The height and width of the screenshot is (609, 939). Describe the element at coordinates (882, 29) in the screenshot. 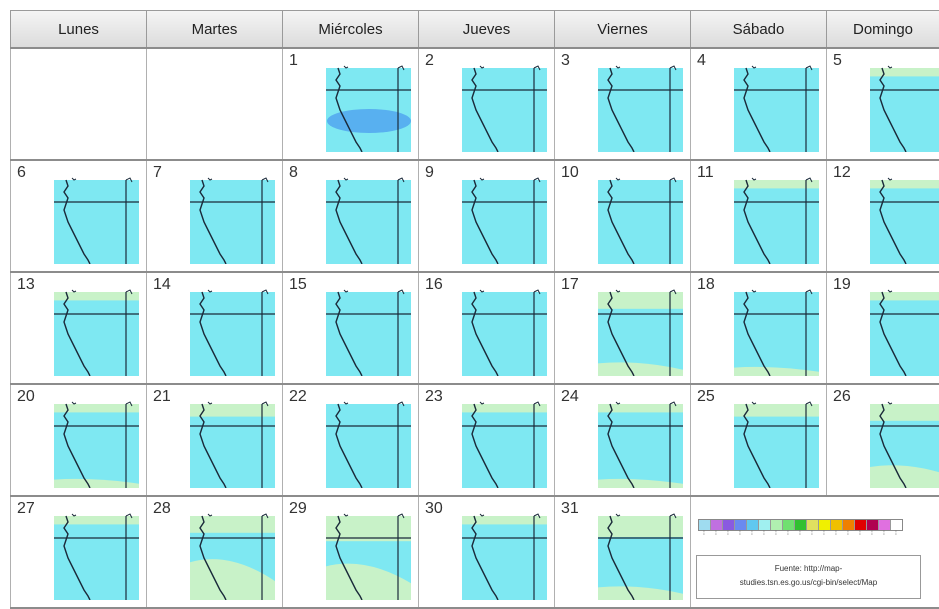

I see `header-day: Domingo` at that location.